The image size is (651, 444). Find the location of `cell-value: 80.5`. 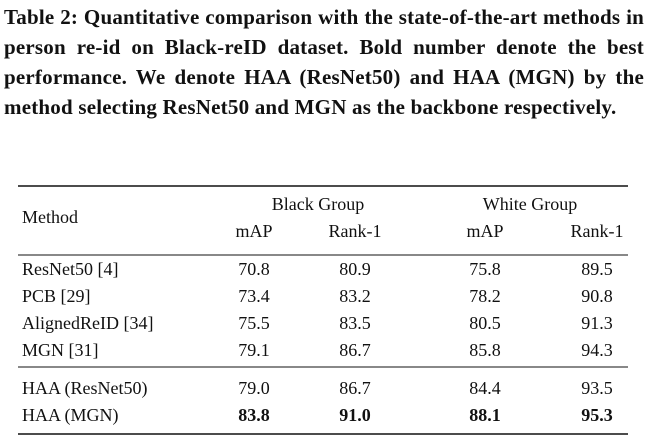

cell-value: 80.5 is located at coordinates (485, 323).